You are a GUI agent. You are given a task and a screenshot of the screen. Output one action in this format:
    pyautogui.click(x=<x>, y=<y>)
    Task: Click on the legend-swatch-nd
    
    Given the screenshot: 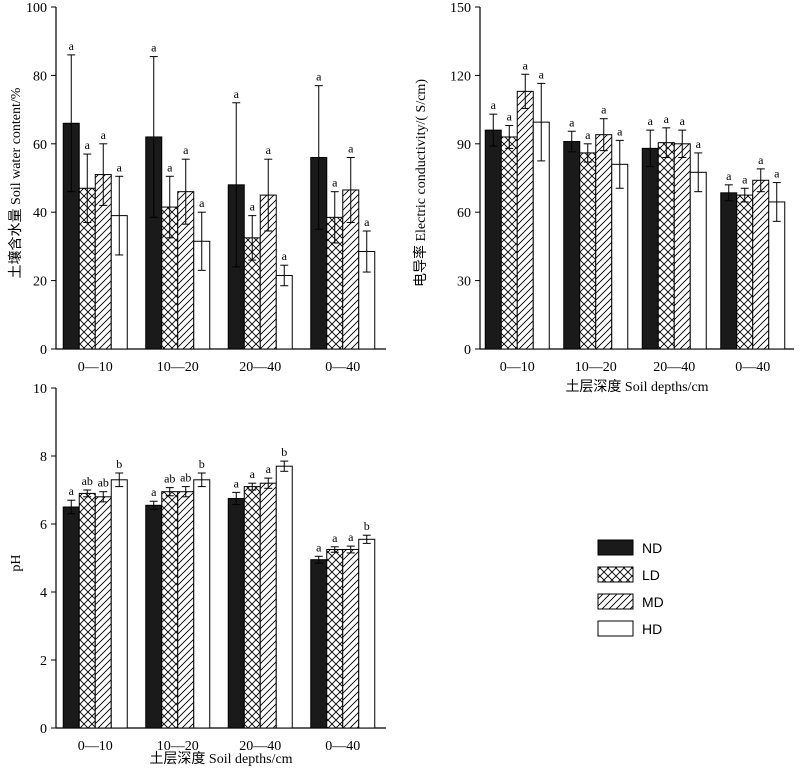 What is the action you would take?
    pyautogui.click(x=615, y=547)
    